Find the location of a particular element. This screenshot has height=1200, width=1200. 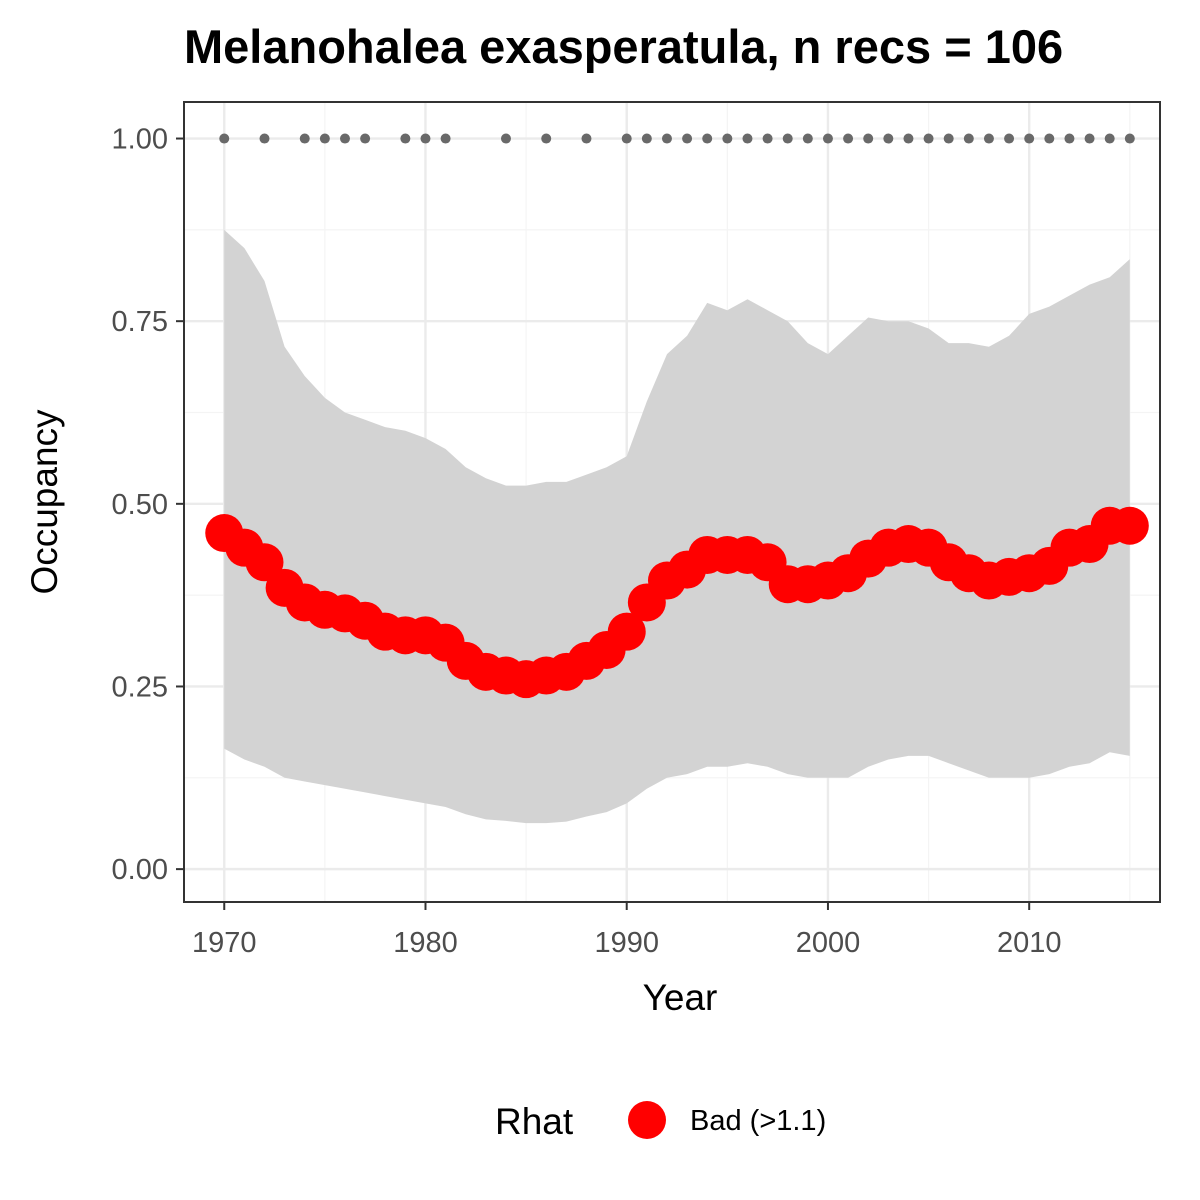

x-tick-label: 1970 is located at coordinates (224, 943).